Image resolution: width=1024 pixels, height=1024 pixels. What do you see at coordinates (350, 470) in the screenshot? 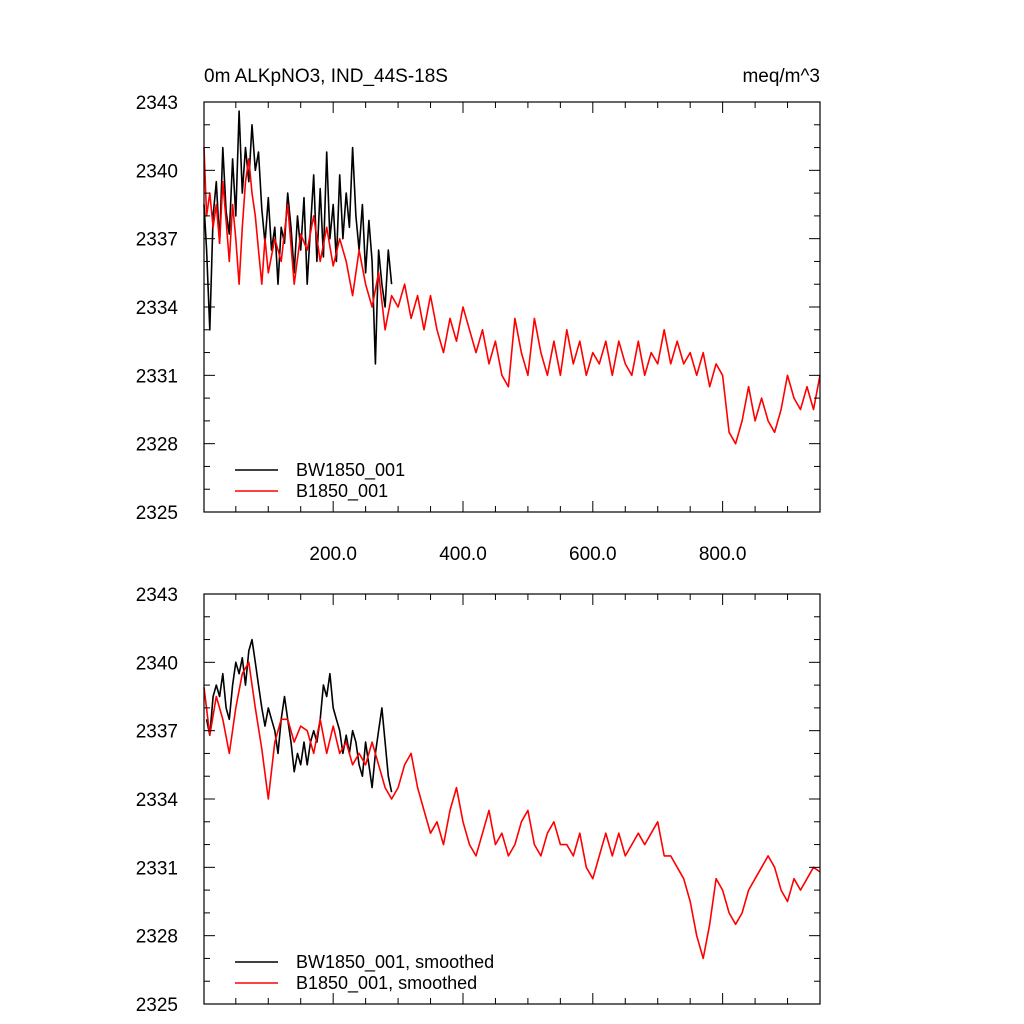
I see `legend-label: BW1850_001` at bounding box center [350, 470].